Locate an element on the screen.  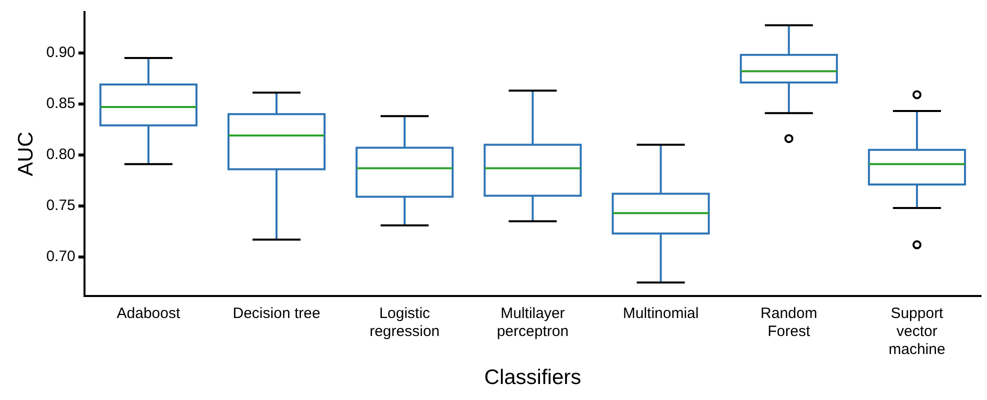
y-tick-label: 0.80 is located at coordinates (61, 155).